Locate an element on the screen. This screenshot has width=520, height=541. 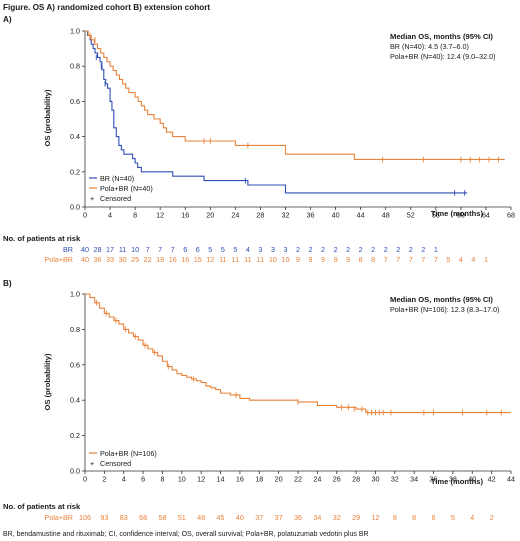
panel-b-risk-value: 83 is located at coordinates (124, 517).